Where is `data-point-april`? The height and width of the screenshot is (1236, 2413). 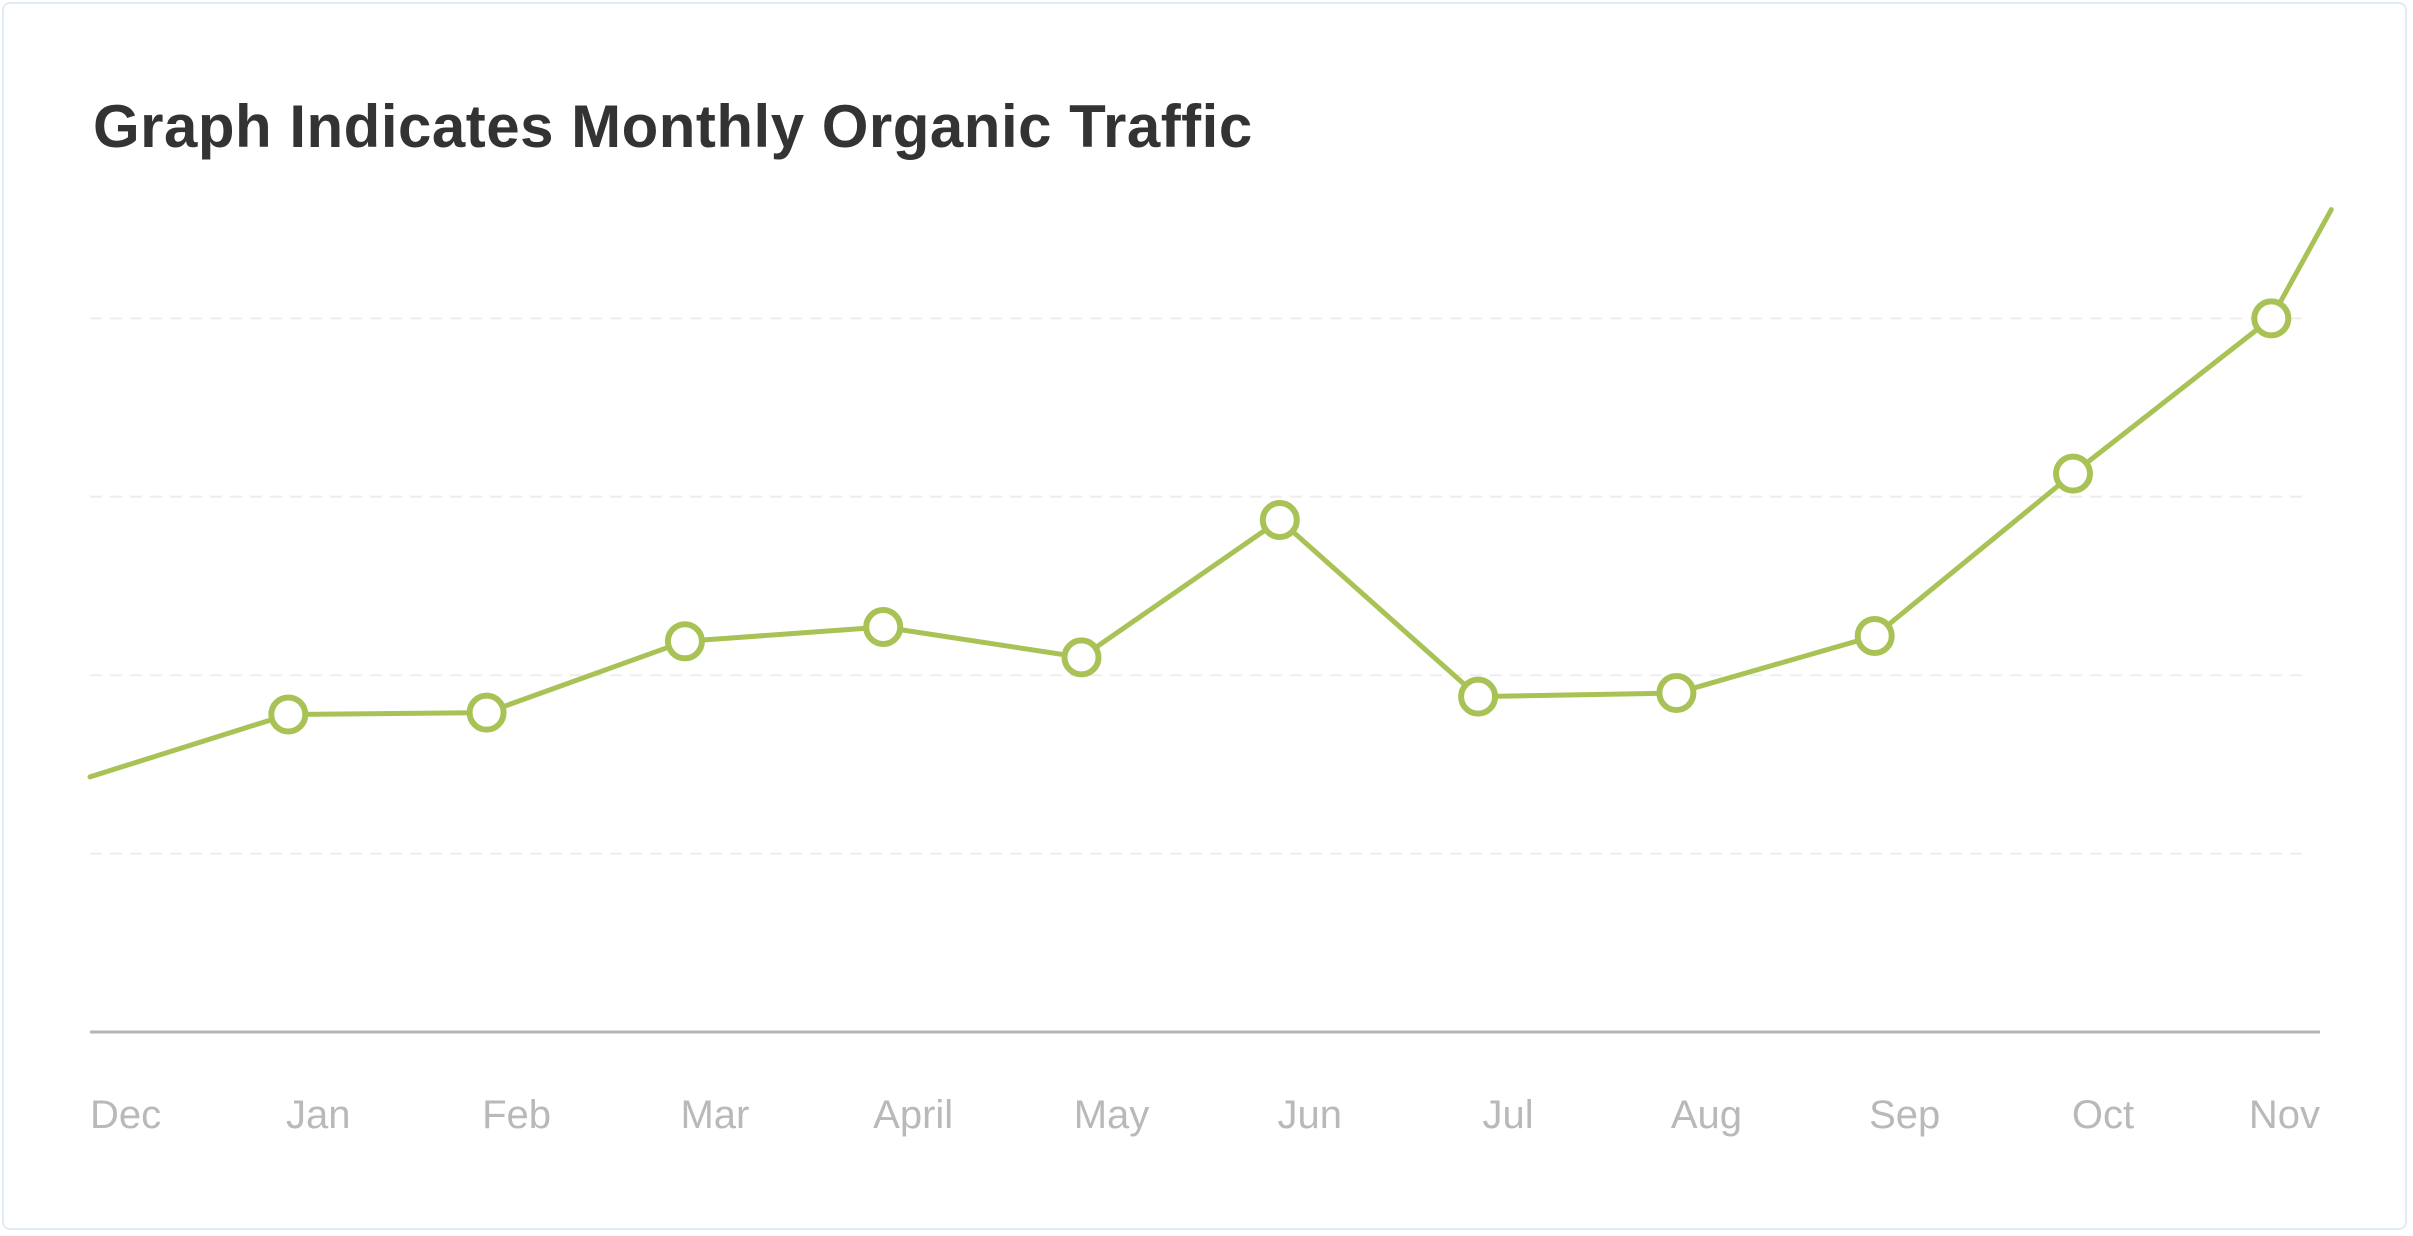 data-point-april is located at coordinates (883, 627).